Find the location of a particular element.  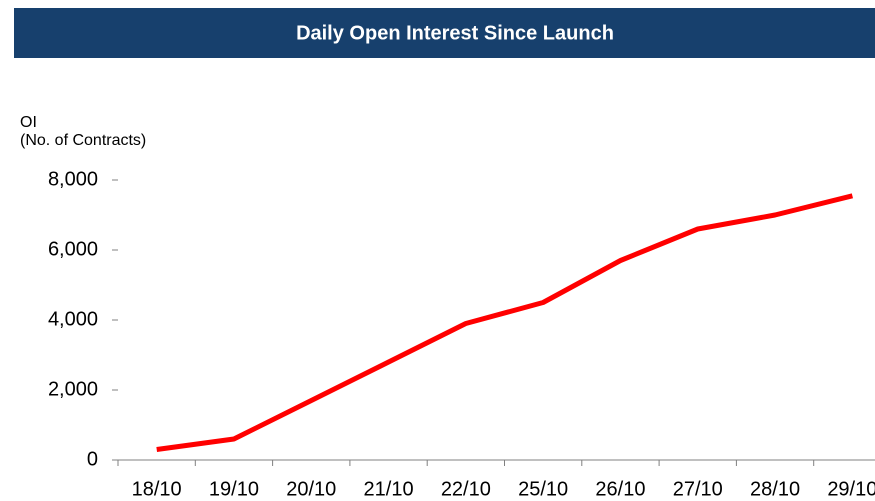

x-tick-label: 25/10 is located at coordinates (543, 489).